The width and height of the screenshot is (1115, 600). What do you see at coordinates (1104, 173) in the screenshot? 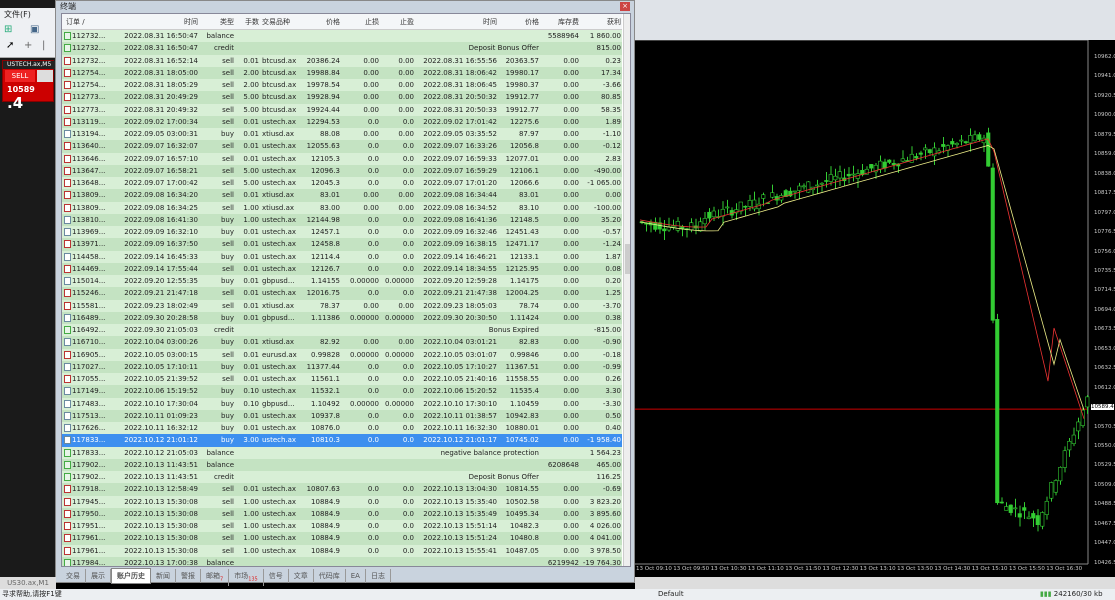
I see `price-tick: 10838.0` at bounding box center [1104, 173].